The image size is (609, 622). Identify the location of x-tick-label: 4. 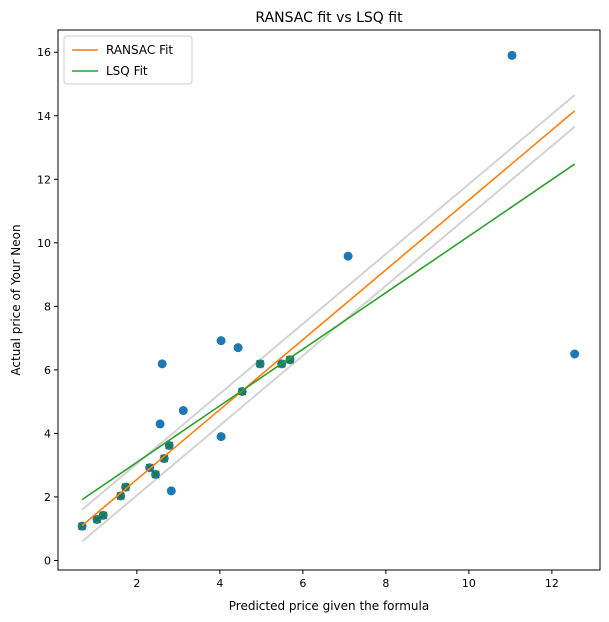
(219, 583).